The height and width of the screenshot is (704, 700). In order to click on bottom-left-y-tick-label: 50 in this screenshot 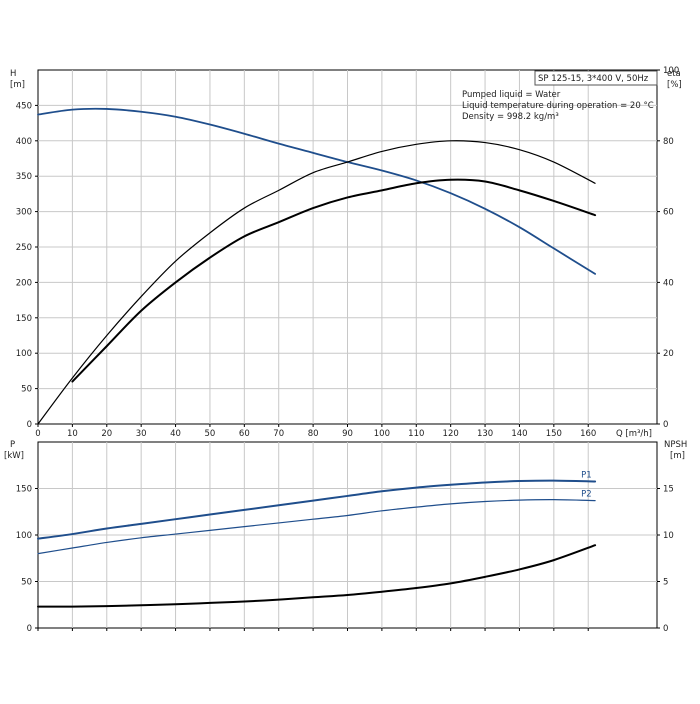, I will do `click(26, 583)`.